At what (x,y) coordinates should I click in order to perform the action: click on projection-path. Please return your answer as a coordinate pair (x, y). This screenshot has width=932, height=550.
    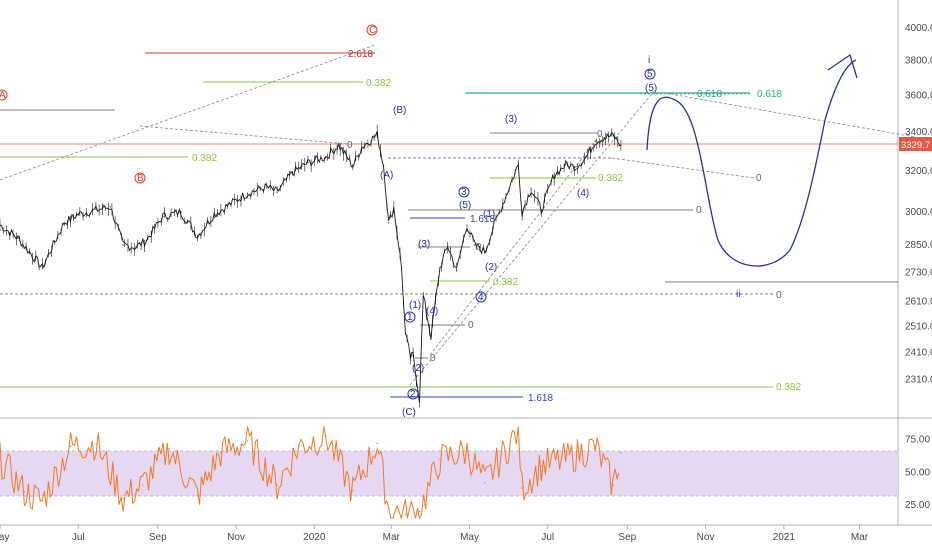
    Looking at the image, I should click on (751, 163).